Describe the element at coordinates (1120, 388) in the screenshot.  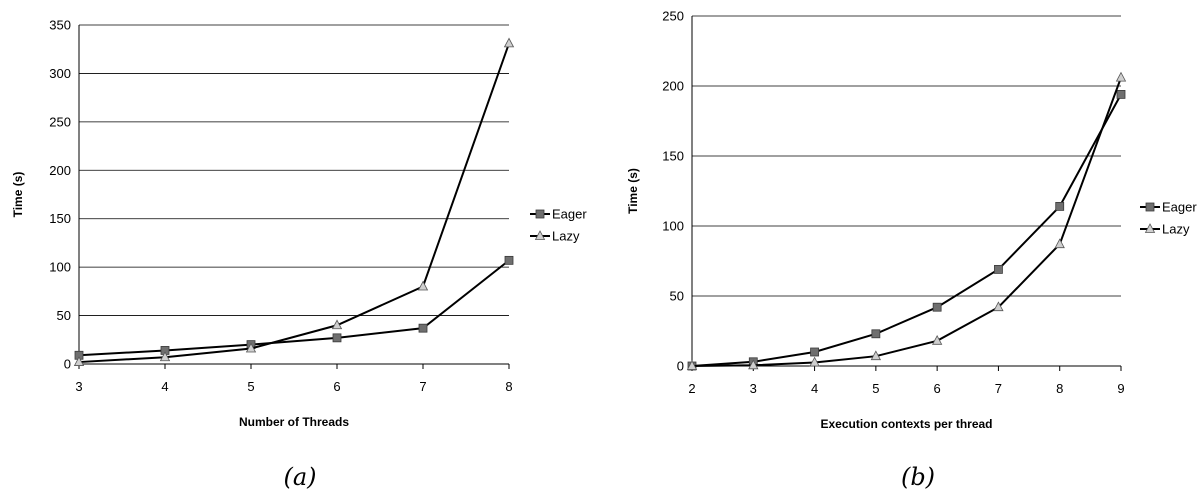
I see `chart-b-x-tick-label: 9` at that location.